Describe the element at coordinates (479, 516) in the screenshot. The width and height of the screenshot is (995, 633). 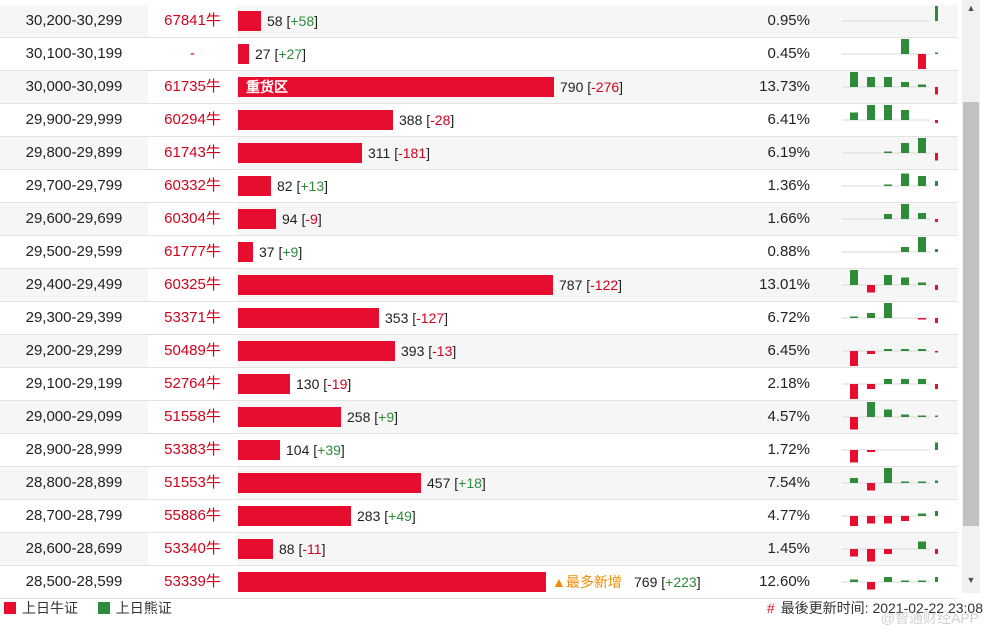
I see `table-row: 28,700-28,799 55886牛 283 [+49] 4.77%` at that location.